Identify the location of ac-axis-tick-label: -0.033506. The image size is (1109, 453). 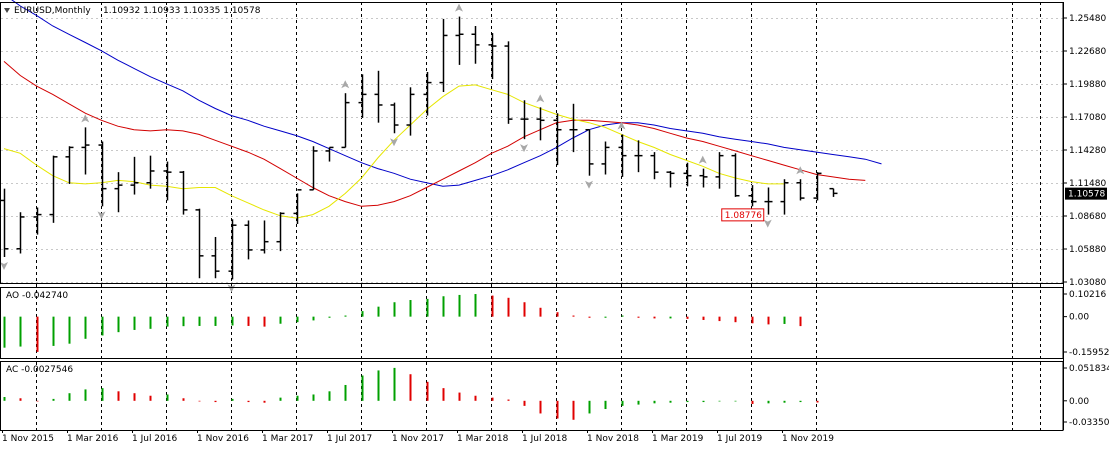
(1089, 423).